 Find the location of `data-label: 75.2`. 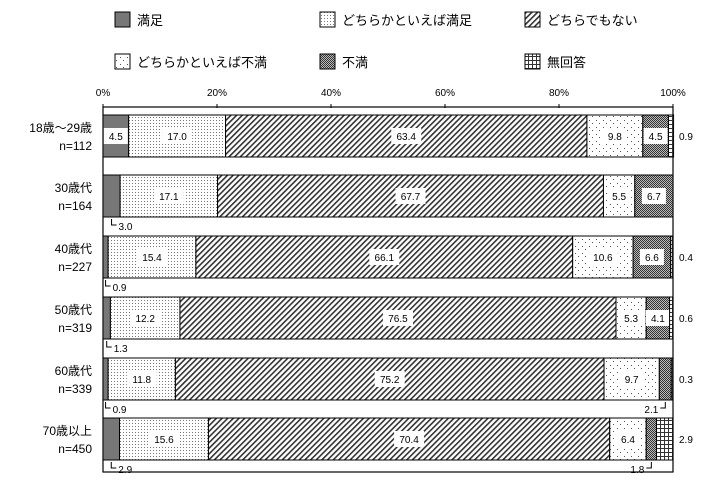

data-label: 75.2 is located at coordinates (390, 380).